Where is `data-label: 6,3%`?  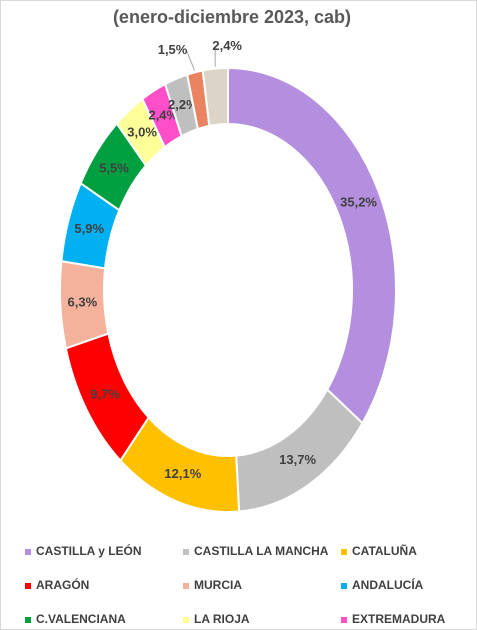
data-label: 6,3% is located at coordinates (83, 302).